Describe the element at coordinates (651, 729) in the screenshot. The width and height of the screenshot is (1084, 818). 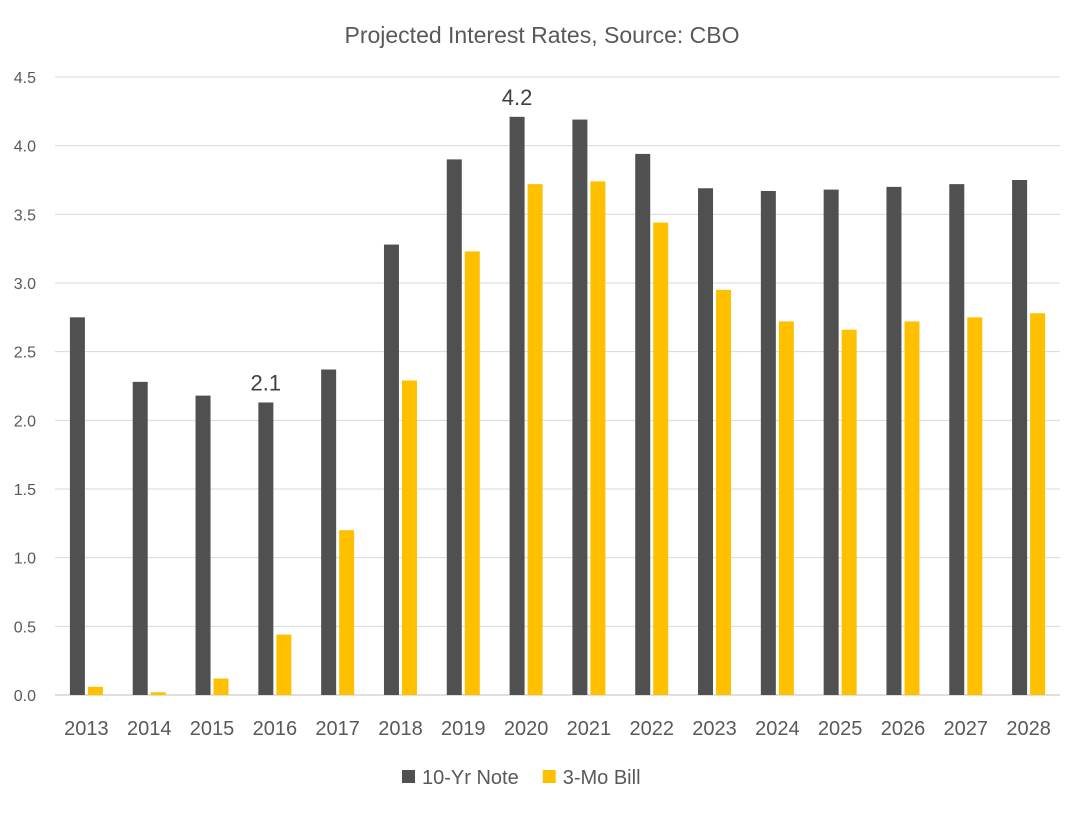
I see `x-tick-label: 2022` at that location.